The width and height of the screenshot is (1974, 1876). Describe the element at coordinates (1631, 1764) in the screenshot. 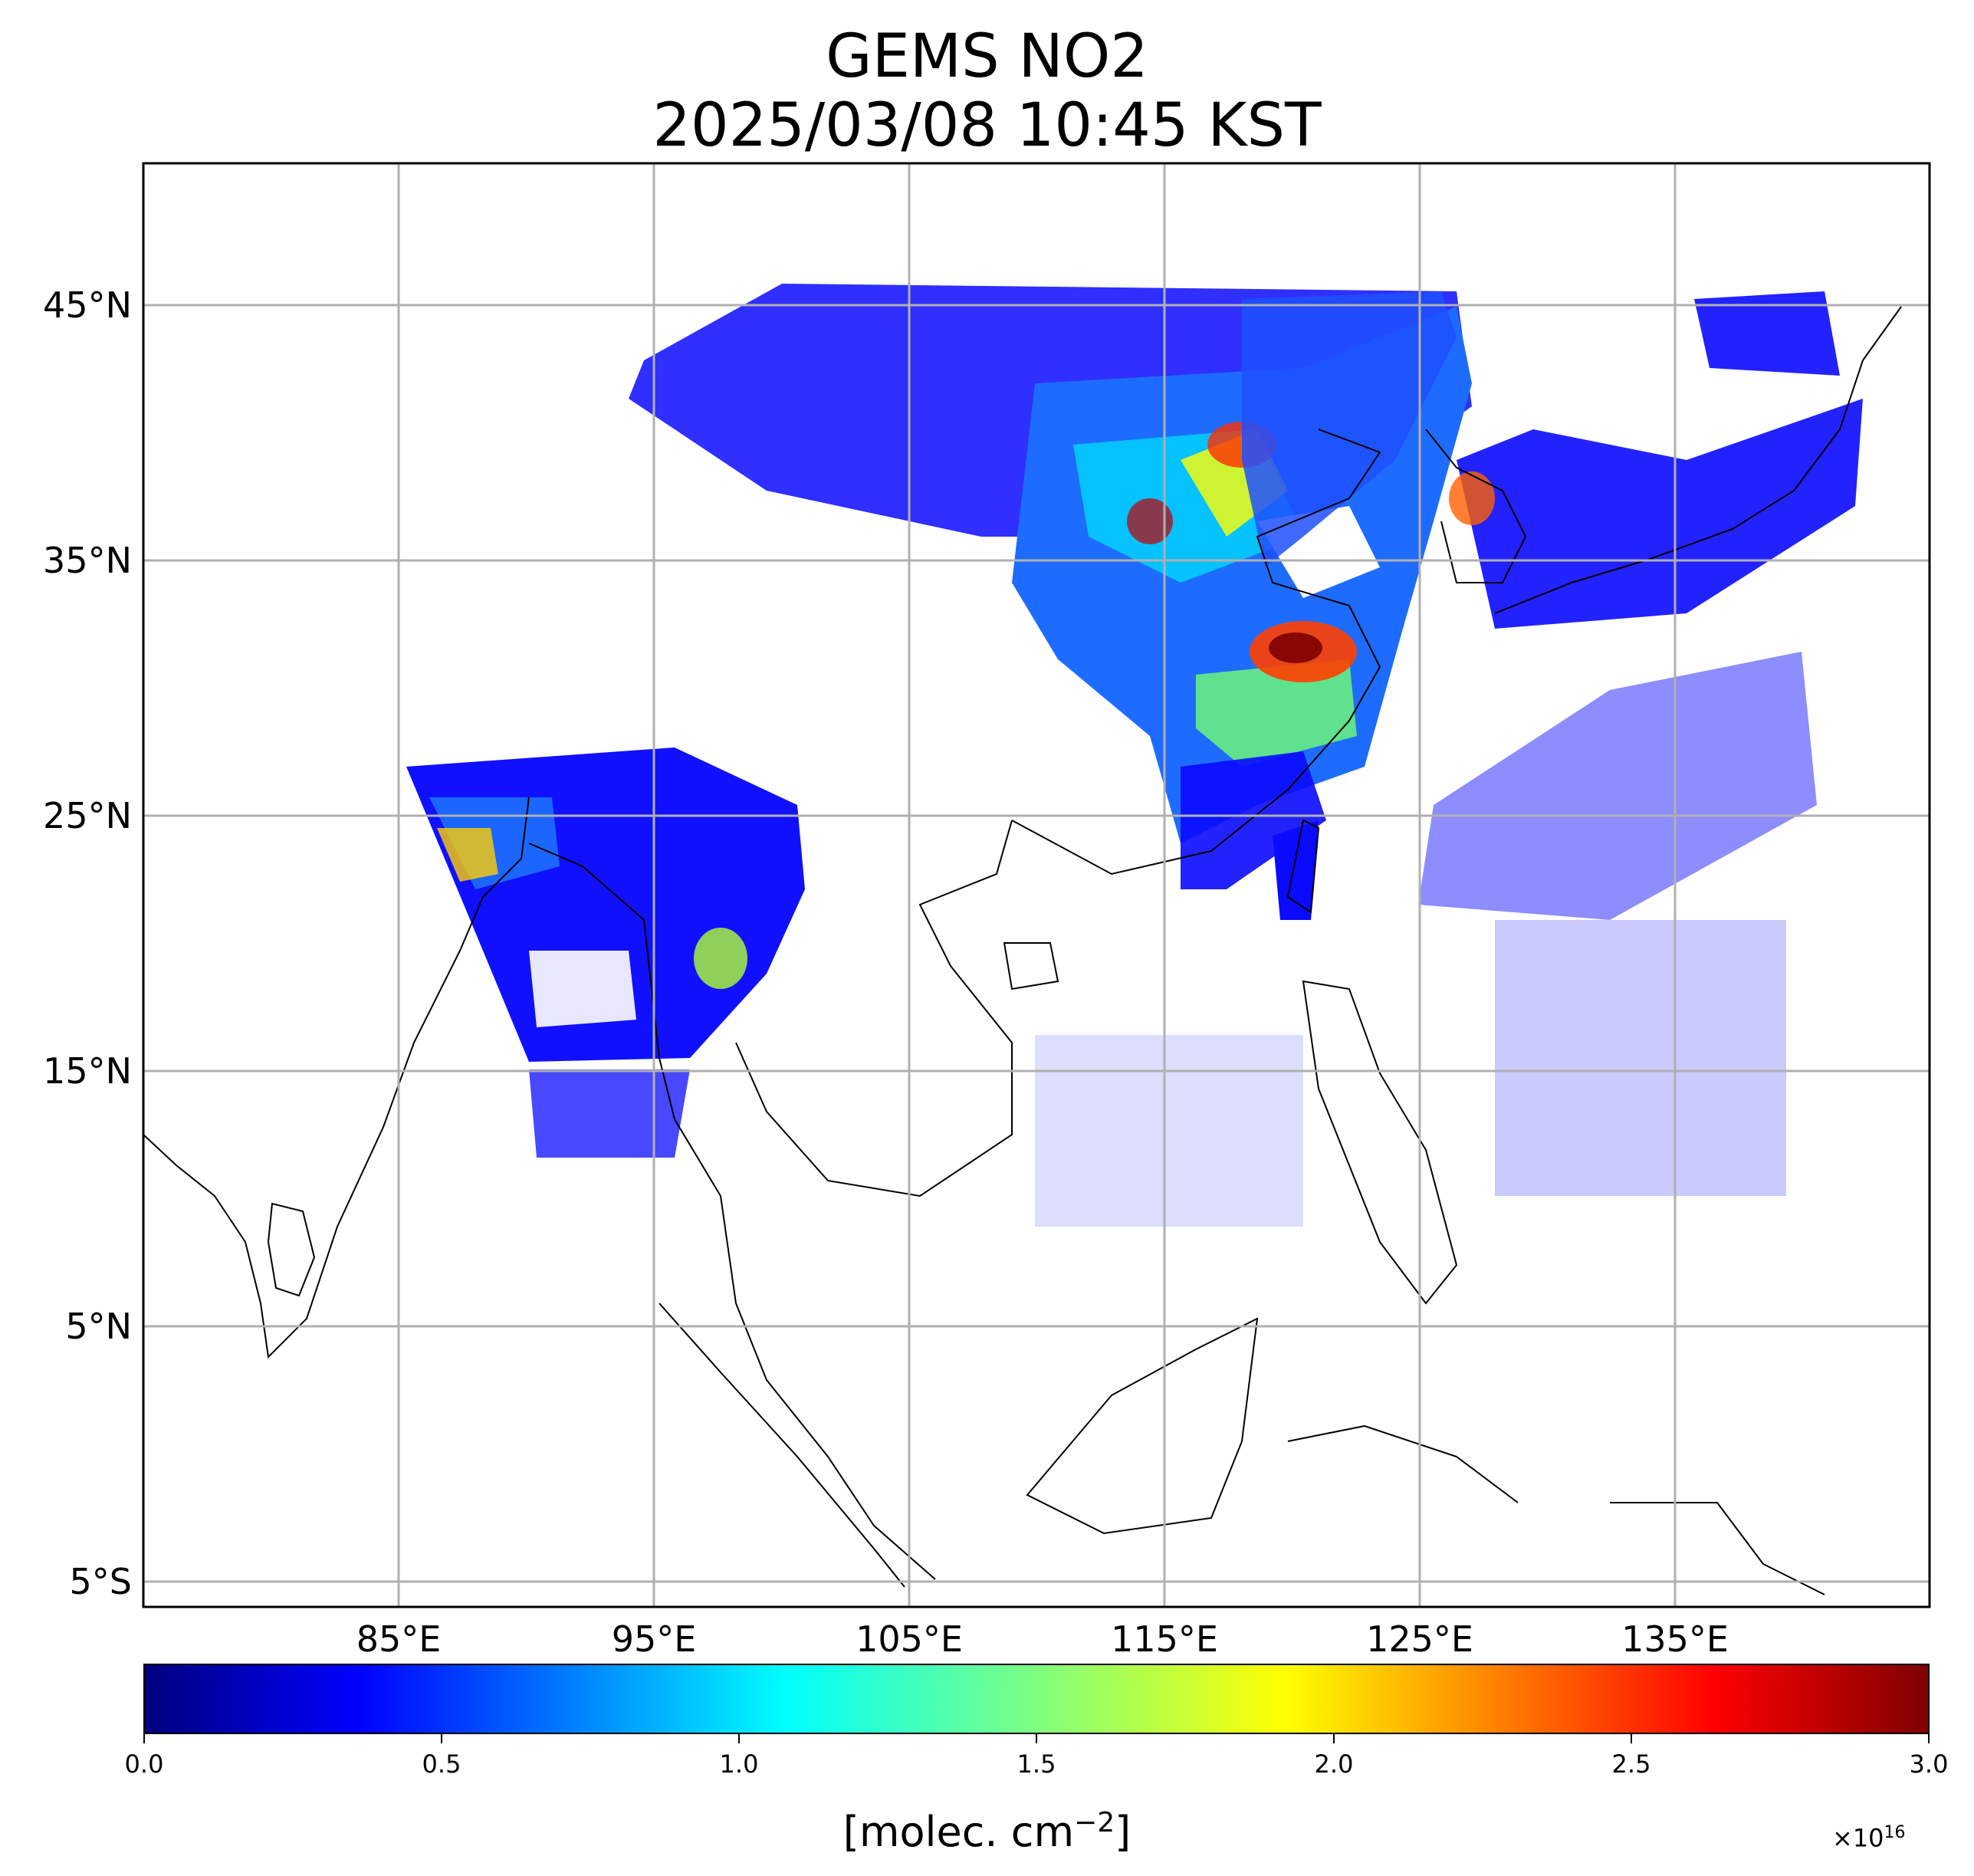

I see `colorbar-label-5: 2.5` at that location.